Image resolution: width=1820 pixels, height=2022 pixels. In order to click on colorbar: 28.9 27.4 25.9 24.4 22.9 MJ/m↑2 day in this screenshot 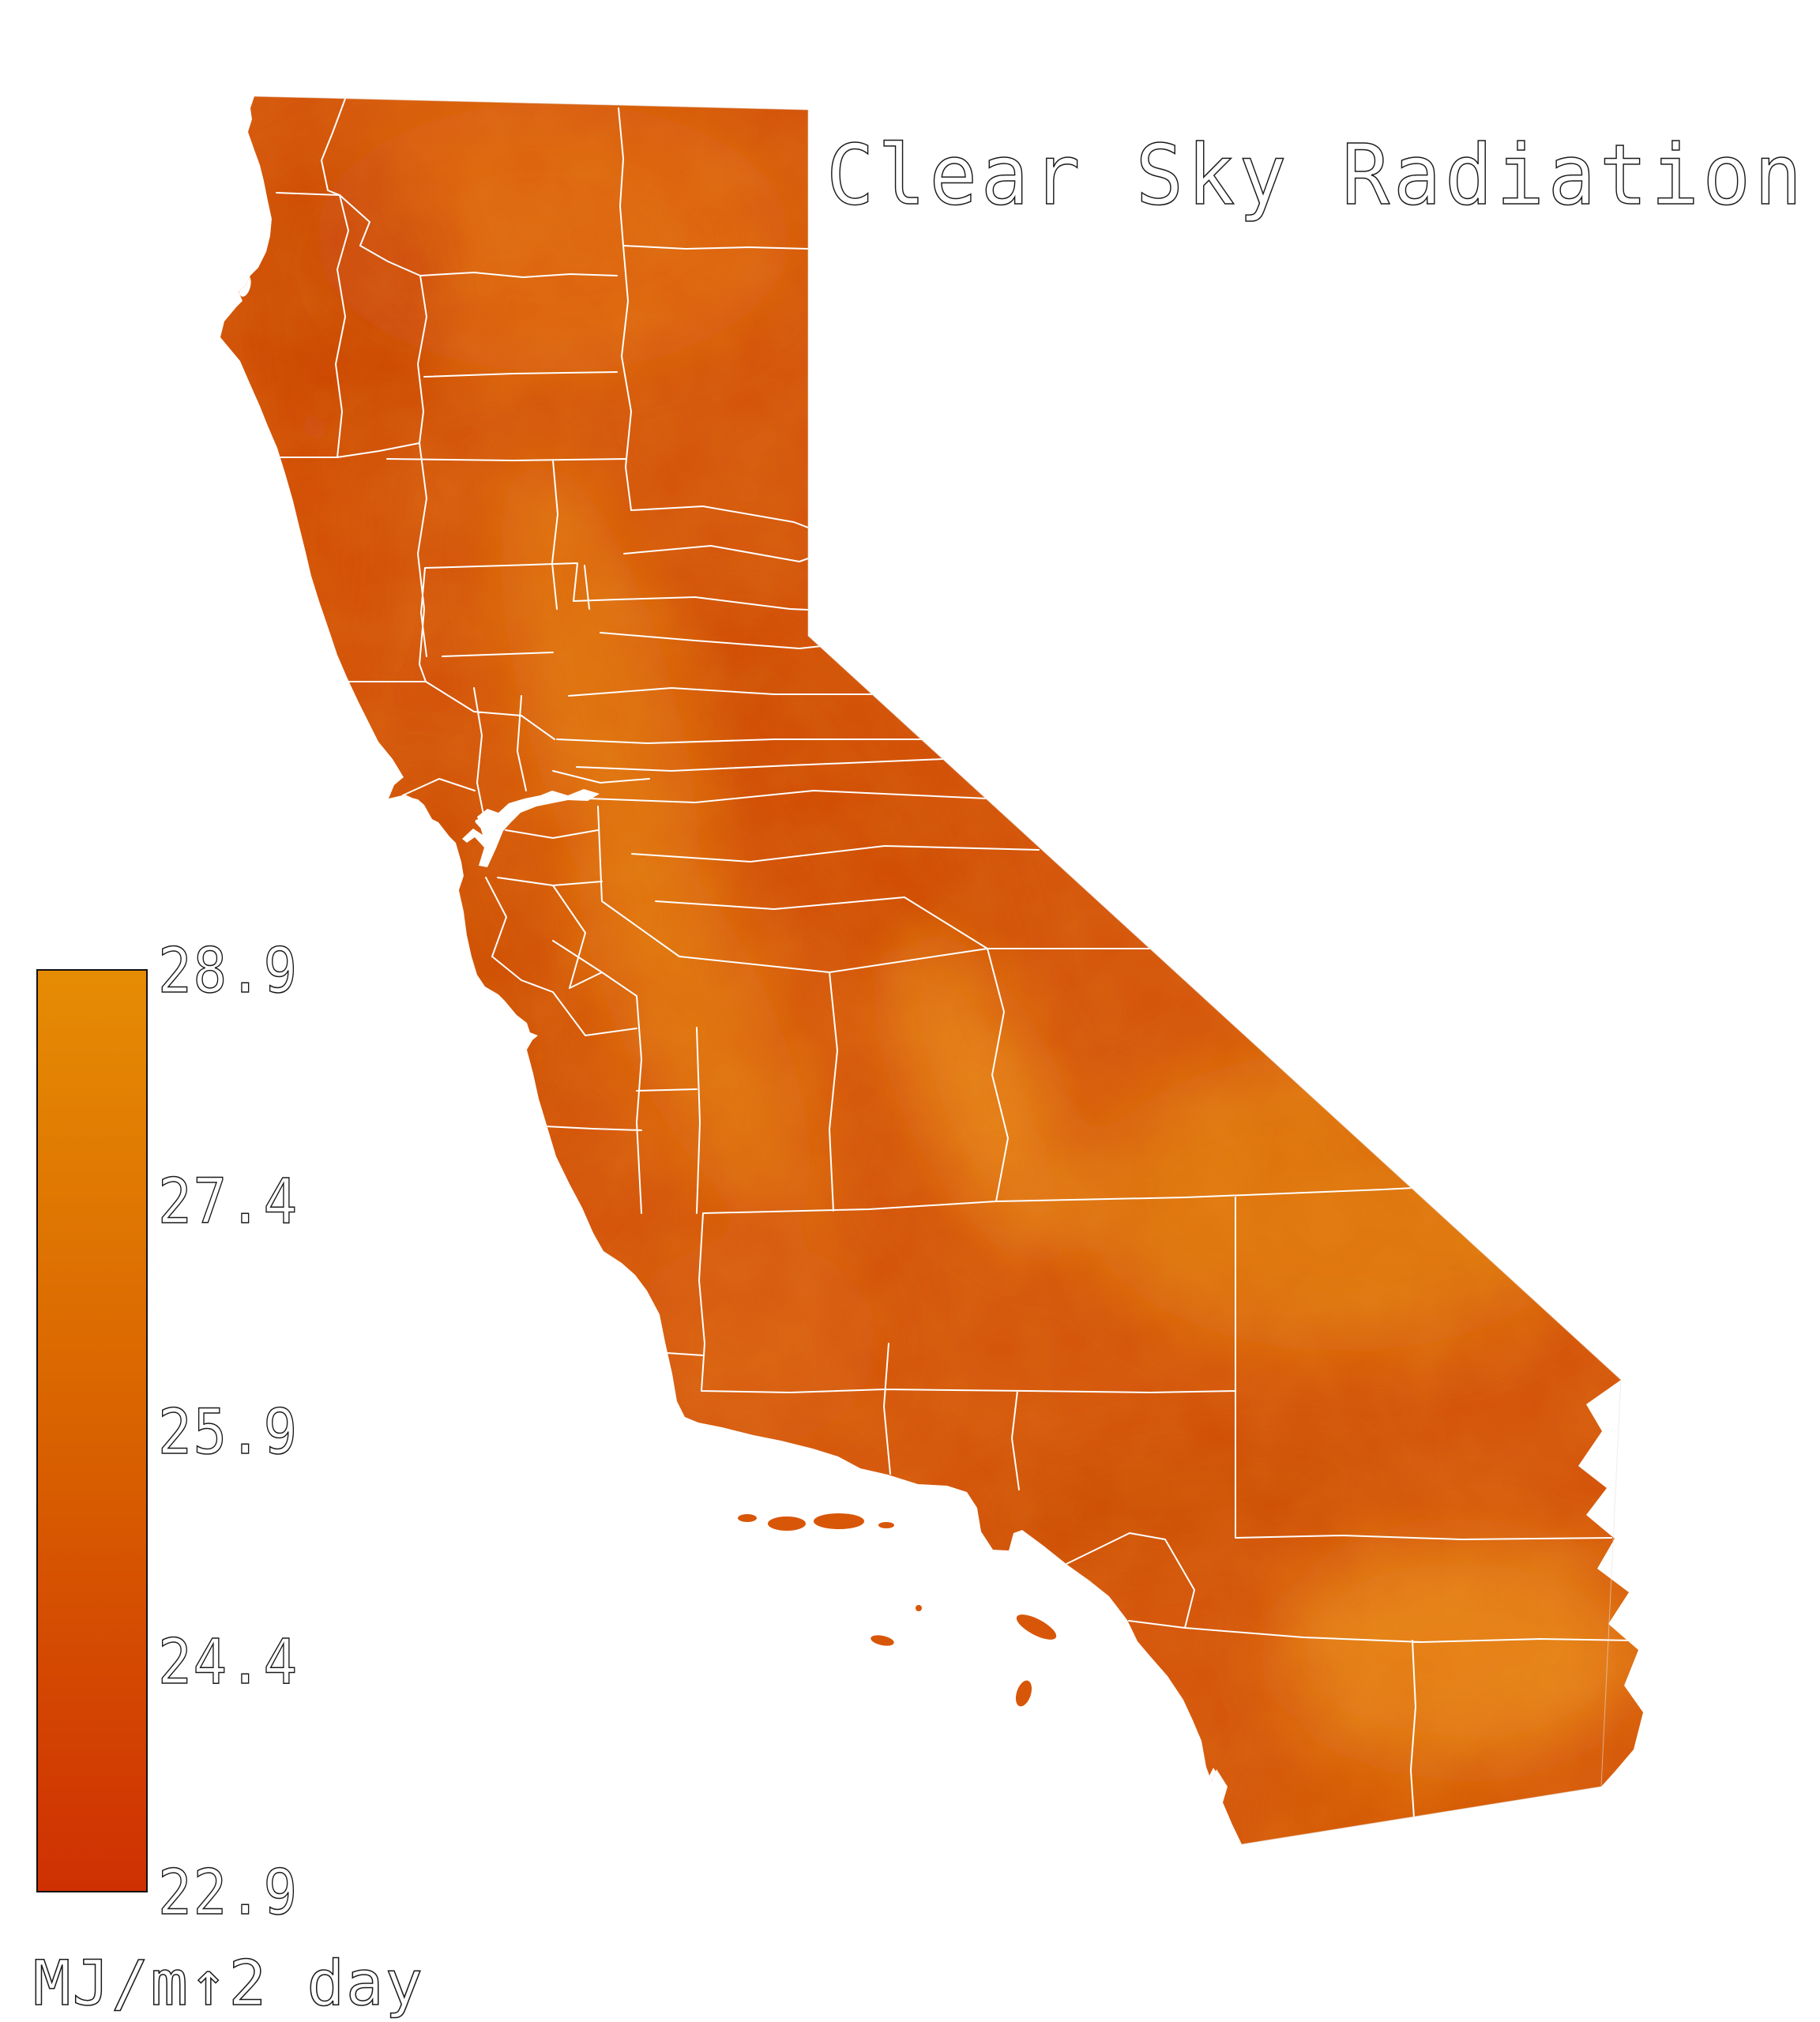, I will do `click(228, 1477)`.